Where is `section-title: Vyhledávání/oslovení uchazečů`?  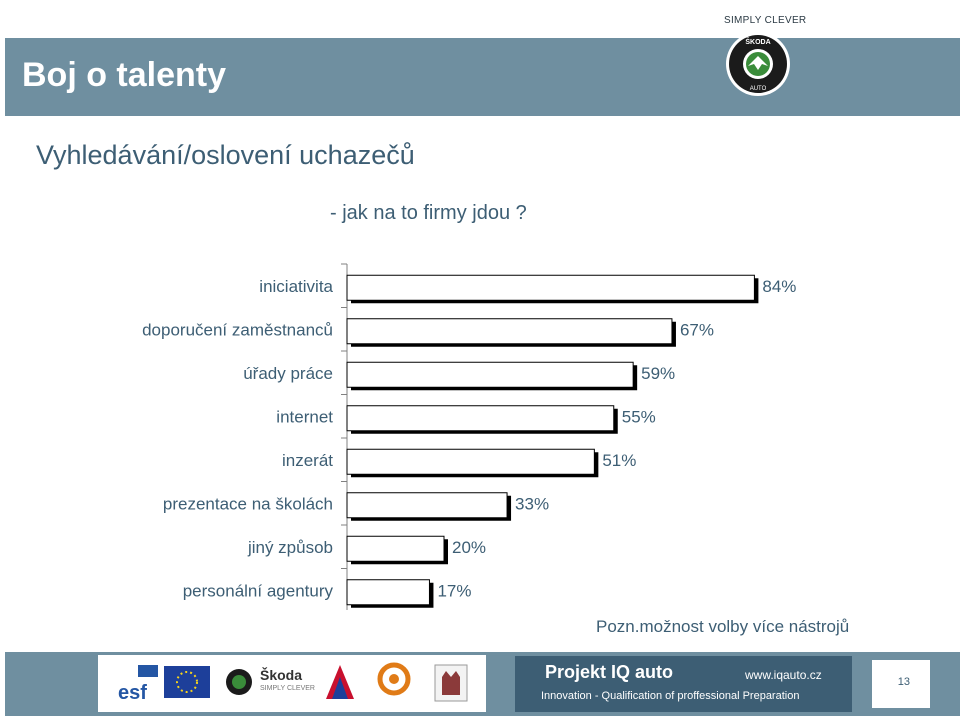 section-title: Vyhledávání/oslovení uchazečů is located at coordinates (225, 155).